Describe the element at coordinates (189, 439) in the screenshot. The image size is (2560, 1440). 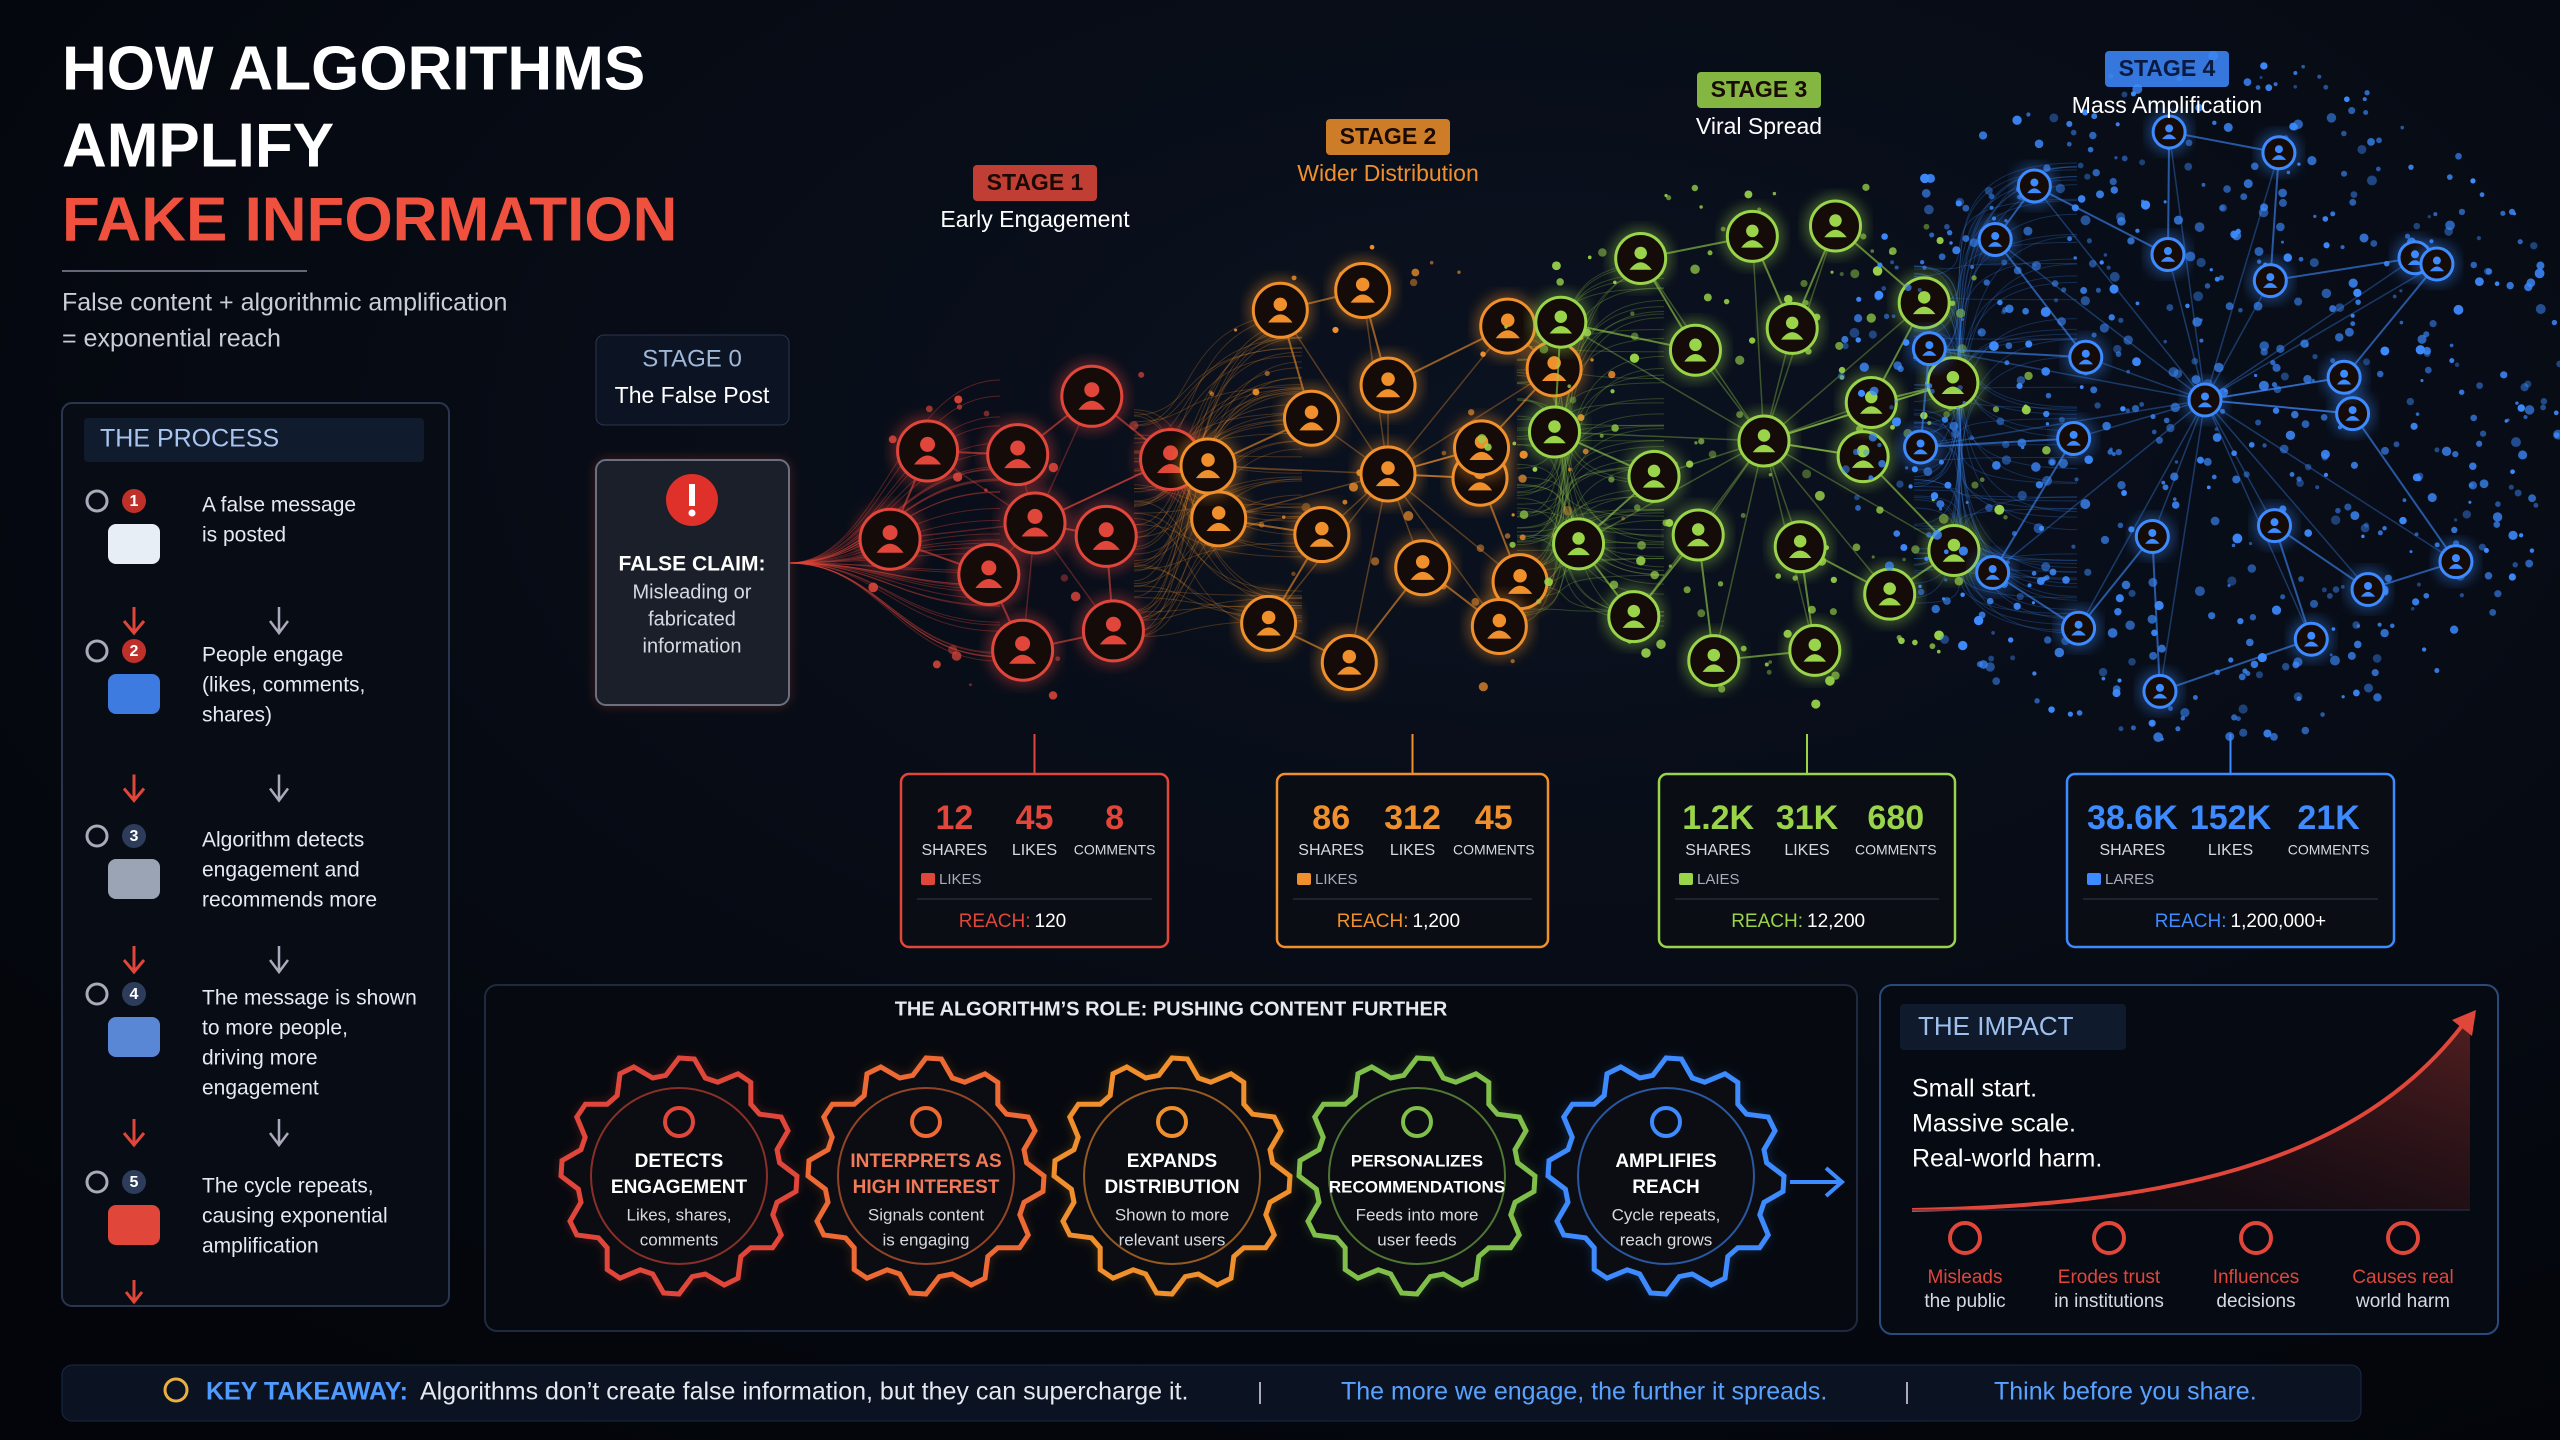
I see `process-heading: THE PROCESS` at that location.